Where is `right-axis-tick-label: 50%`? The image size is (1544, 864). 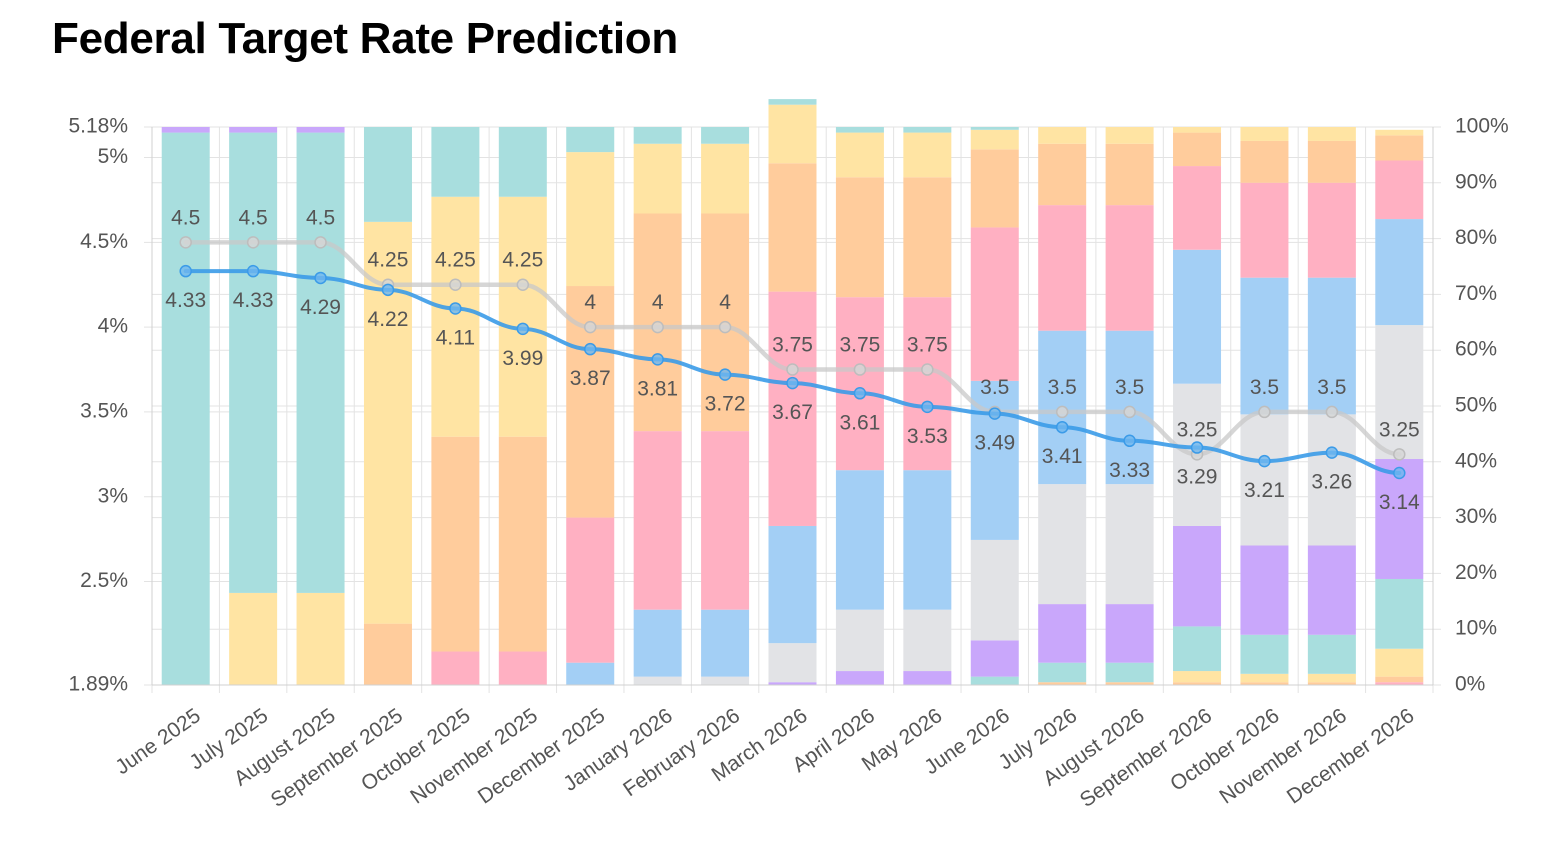 right-axis-tick-label: 50% is located at coordinates (1476, 405).